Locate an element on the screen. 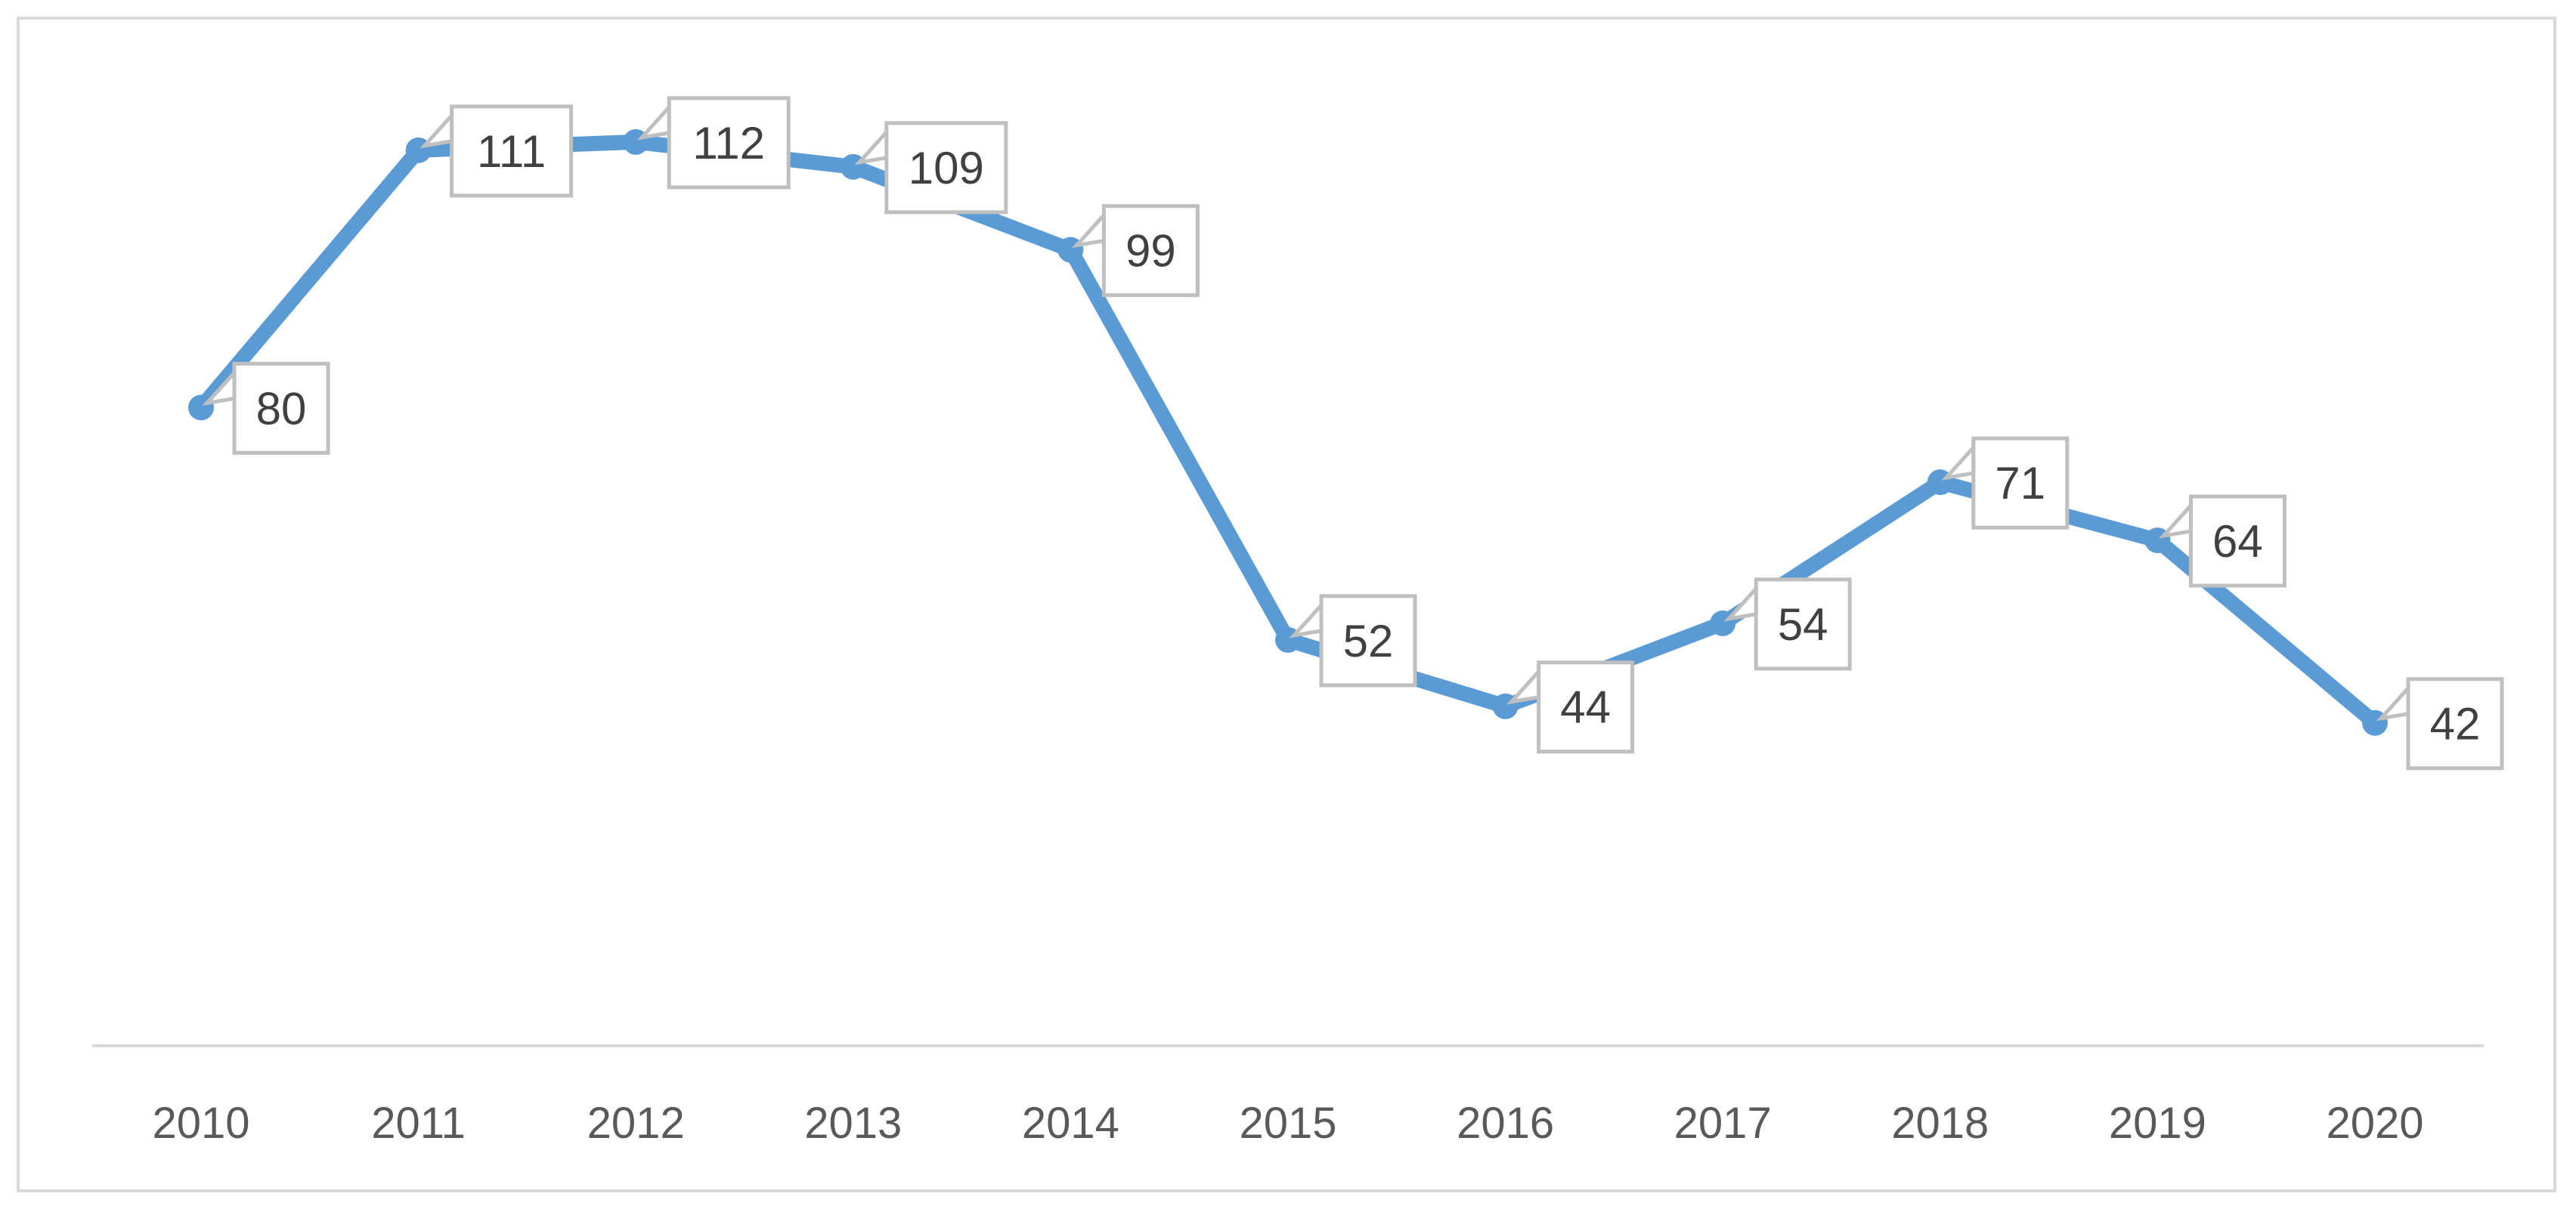 The height and width of the screenshot is (1212, 2576). data-label-value-2017: 54 is located at coordinates (1803, 624).